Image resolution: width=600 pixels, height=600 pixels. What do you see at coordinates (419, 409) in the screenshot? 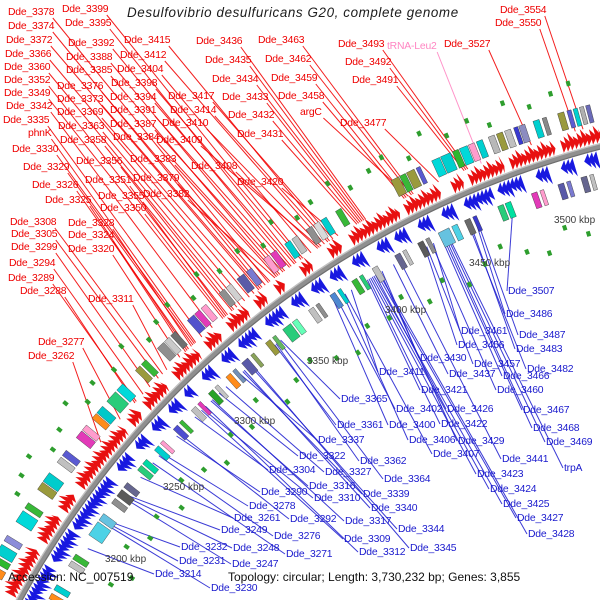
I see `gene-label-reverse: Dde_3402` at bounding box center [419, 409].